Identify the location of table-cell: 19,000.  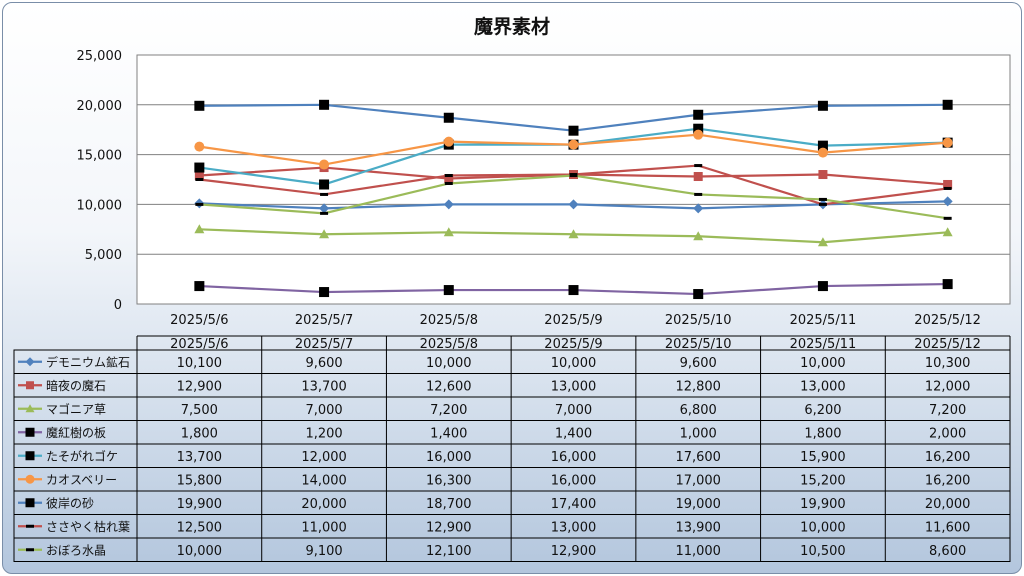
(698, 504).